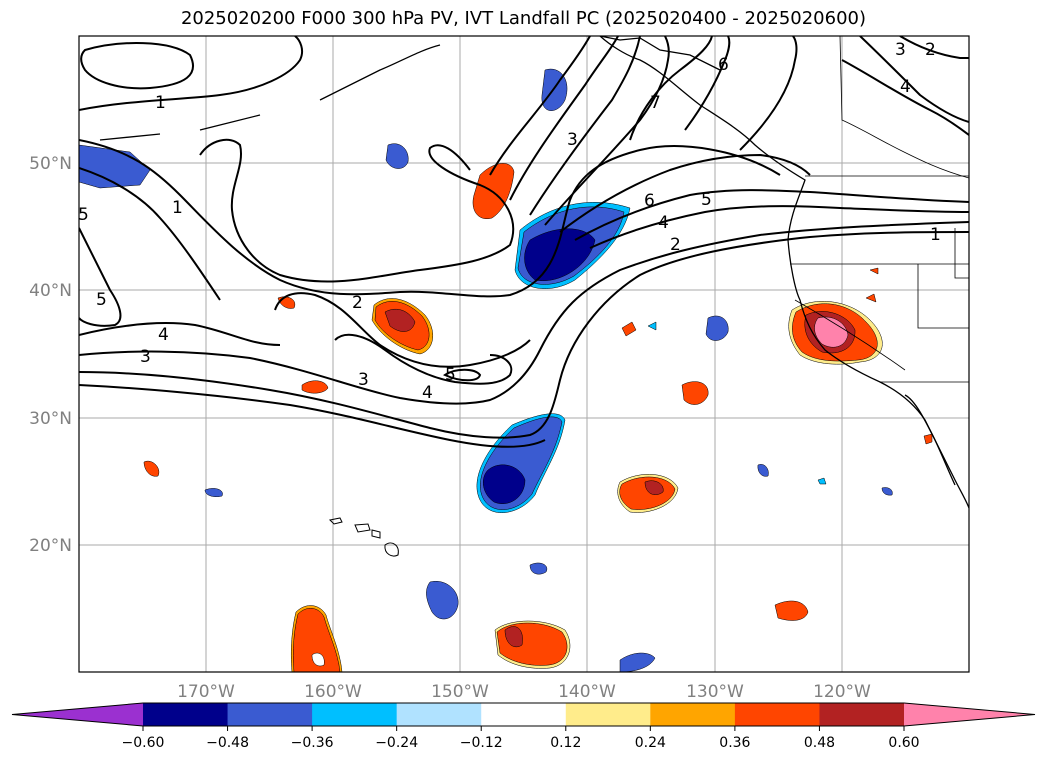 Image resolution: width=1047 pixels, height=765 pixels. I want to click on lat-label-50n: 50°N, so click(50, 164).